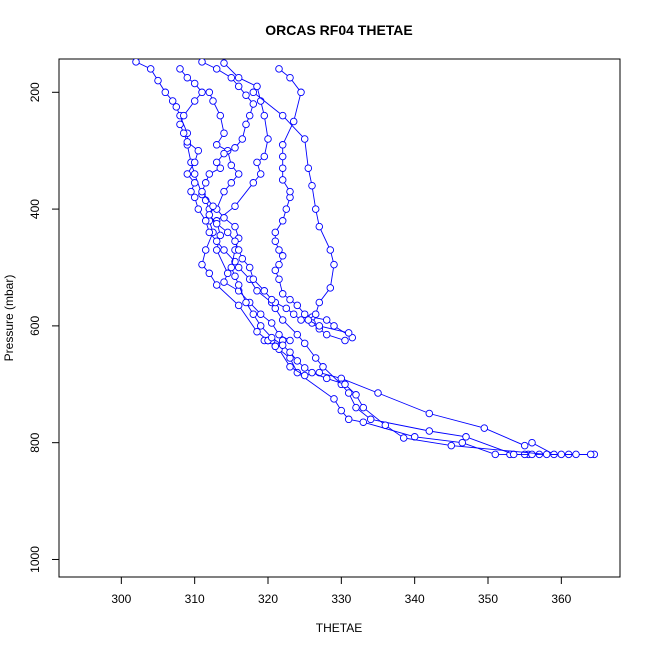 This screenshot has width=650, height=650. What do you see at coordinates (35, 209) in the screenshot?
I see `y-tick-label: 400` at bounding box center [35, 209].